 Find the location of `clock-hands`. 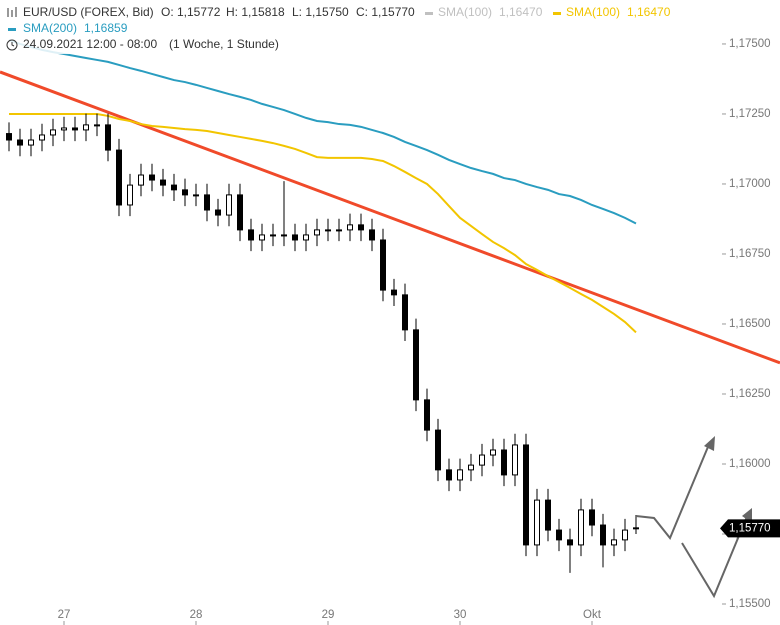

clock-hands is located at coordinates (13, 44).